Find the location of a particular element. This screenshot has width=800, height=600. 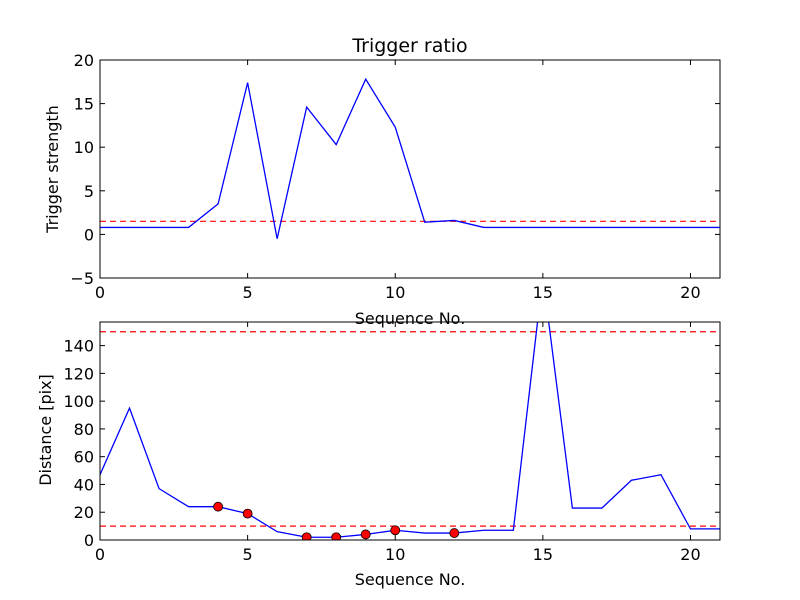

bottom-y-axis-label: Distance [pix] is located at coordinates (45, 430).